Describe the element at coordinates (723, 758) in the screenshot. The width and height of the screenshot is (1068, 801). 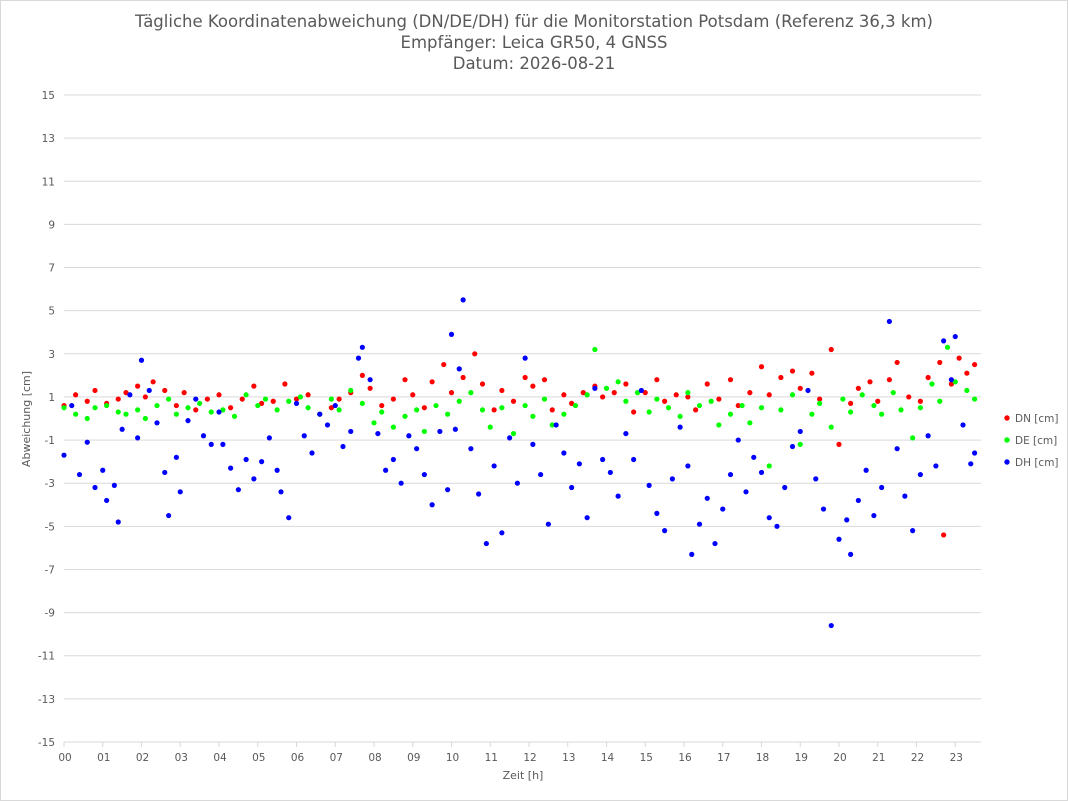
I see `x-tick-label: 17` at that location.